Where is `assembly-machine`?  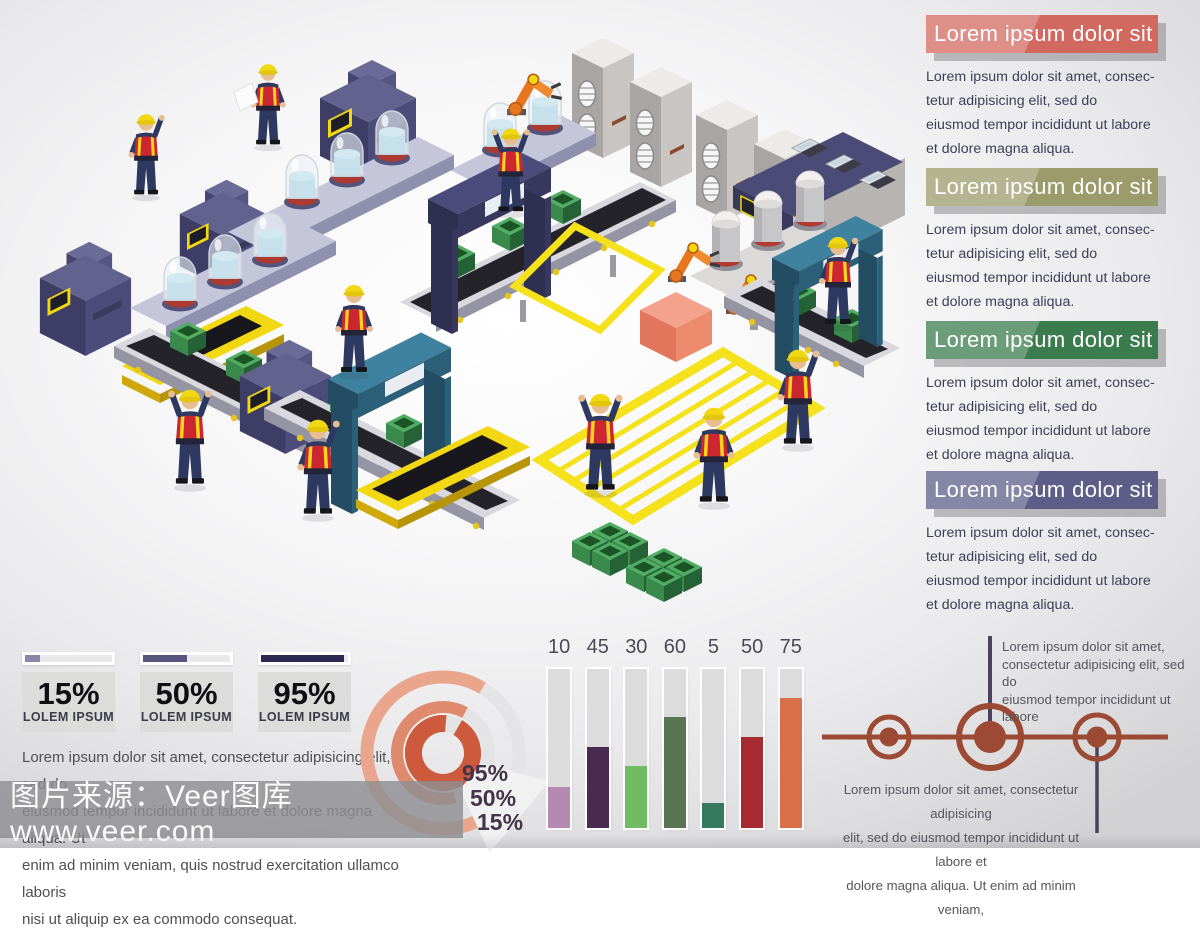 assembly-machine is located at coordinates (85, 298).